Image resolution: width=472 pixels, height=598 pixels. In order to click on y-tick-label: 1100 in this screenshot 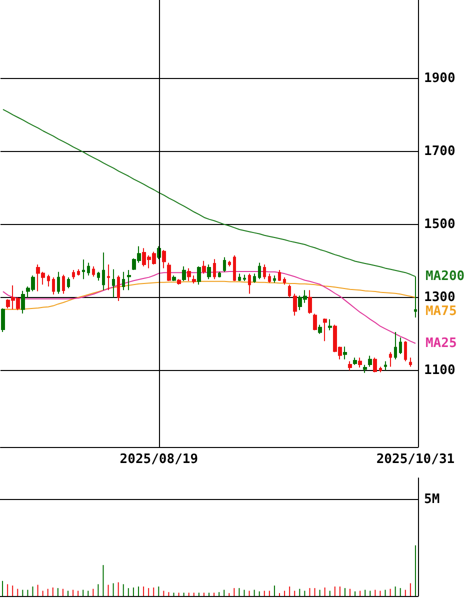, I will do `click(440, 370)`.